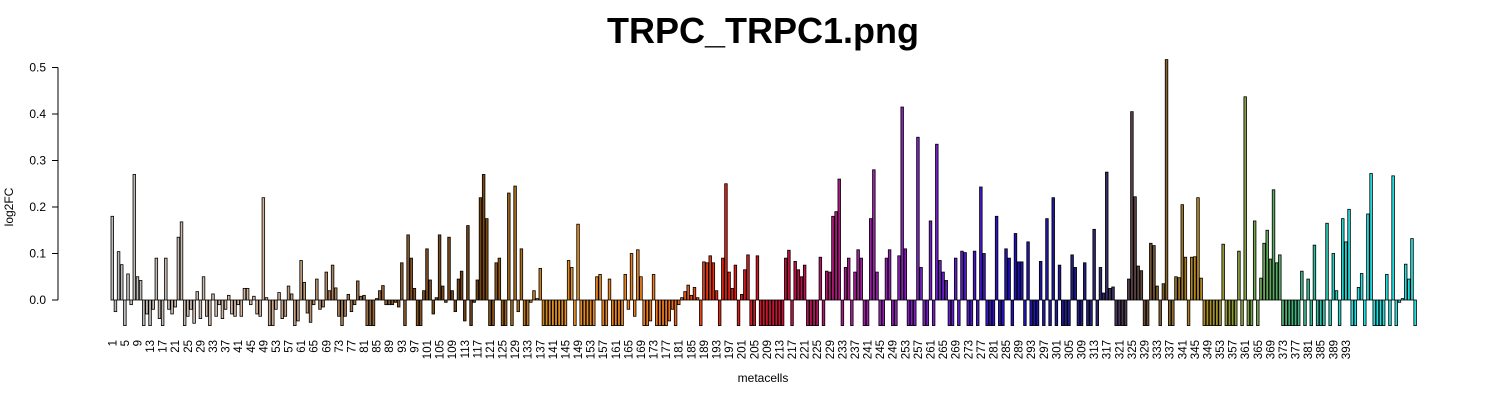  What do you see at coordinates (113, 343) in the screenshot?
I see `x-tick-label: 1` at bounding box center [113, 343].